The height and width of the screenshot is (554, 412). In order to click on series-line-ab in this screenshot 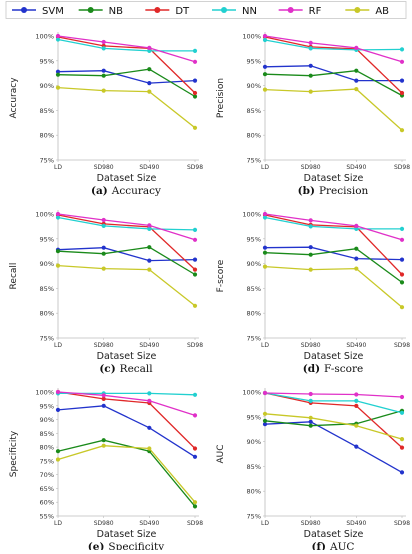, I will do `click(333, 426)`.